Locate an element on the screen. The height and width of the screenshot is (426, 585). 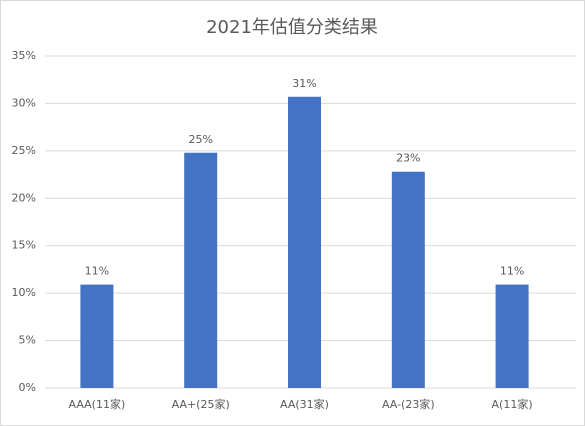
value-label: 23% is located at coordinates (408, 158).